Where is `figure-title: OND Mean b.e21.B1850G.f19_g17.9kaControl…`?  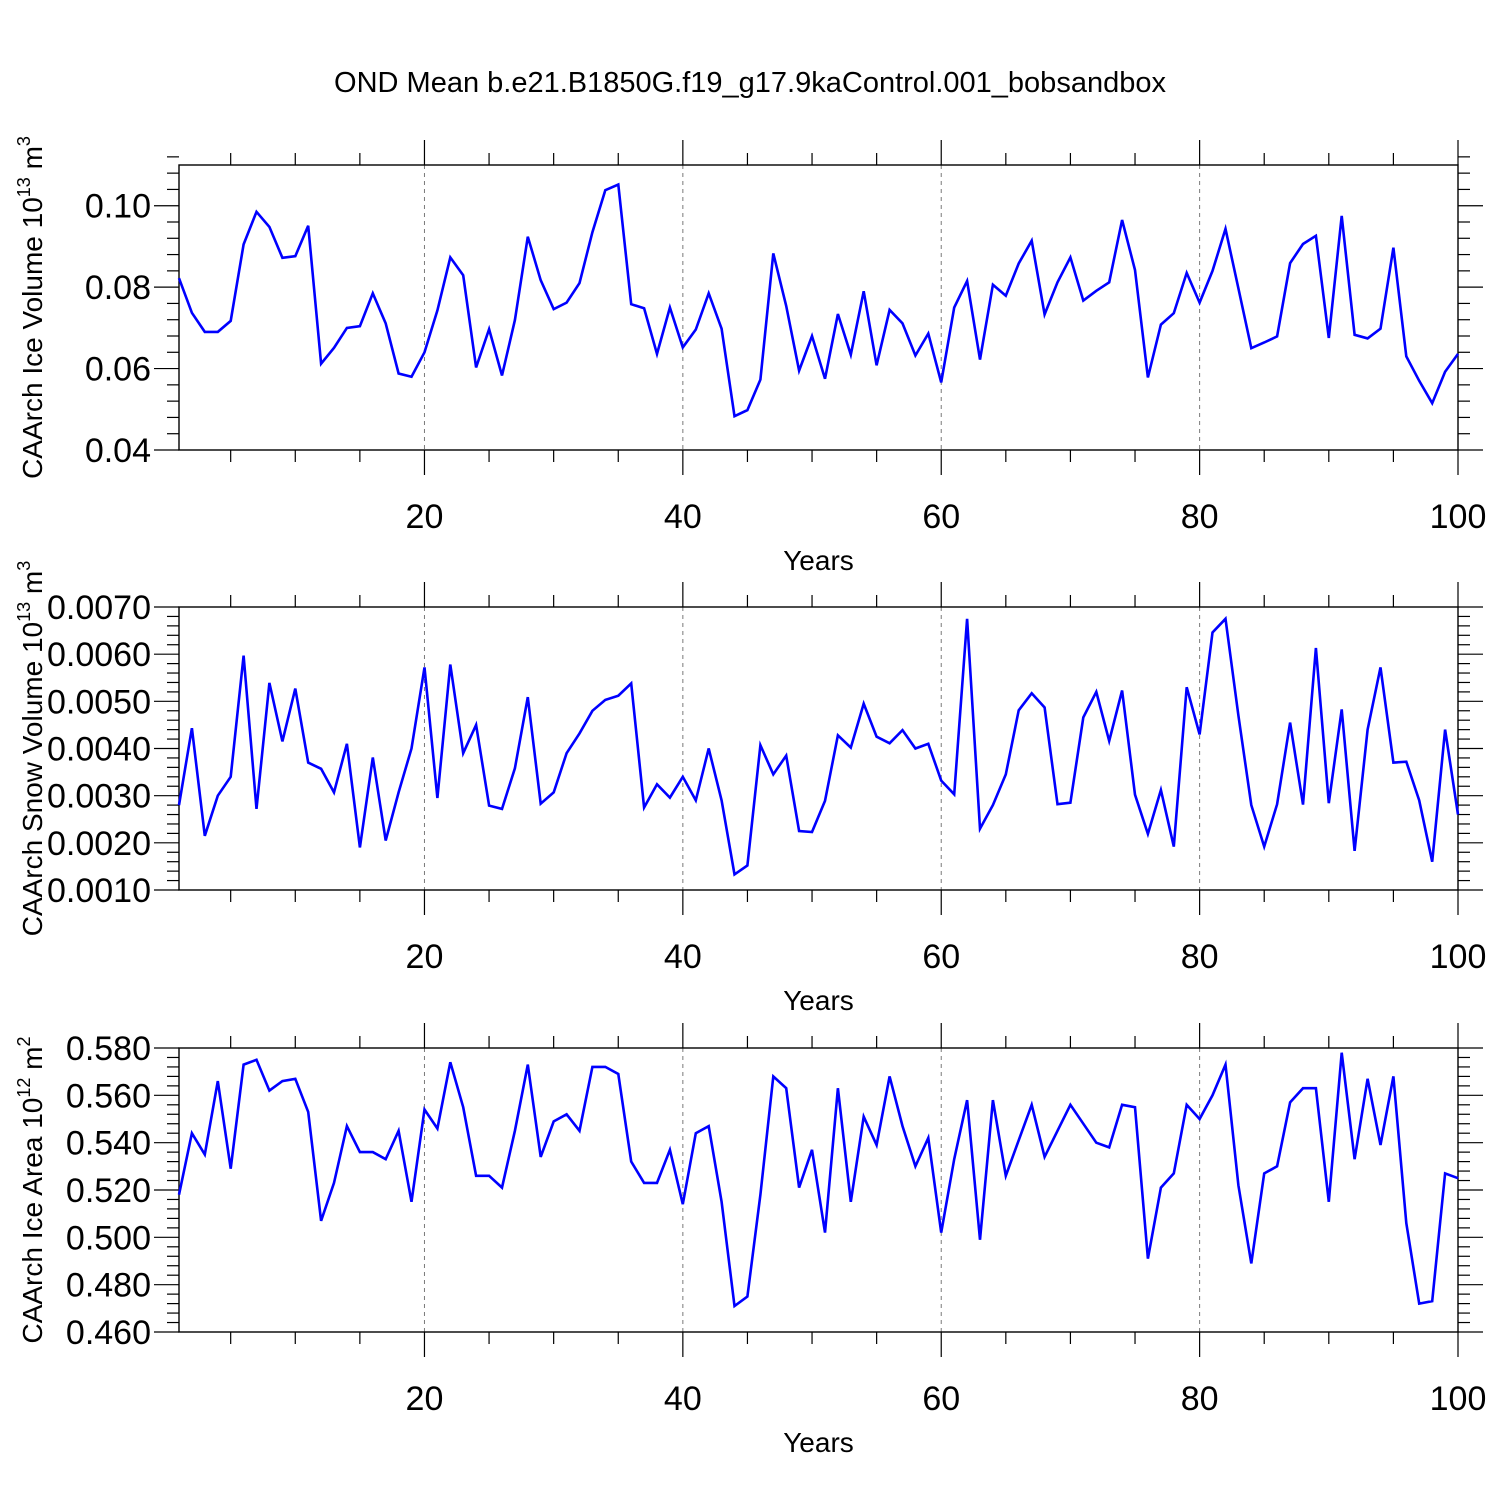
figure-title: OND Mean b.e21.B1850G.f19_g17.9kaControl… is located at coordinates (750, 83).